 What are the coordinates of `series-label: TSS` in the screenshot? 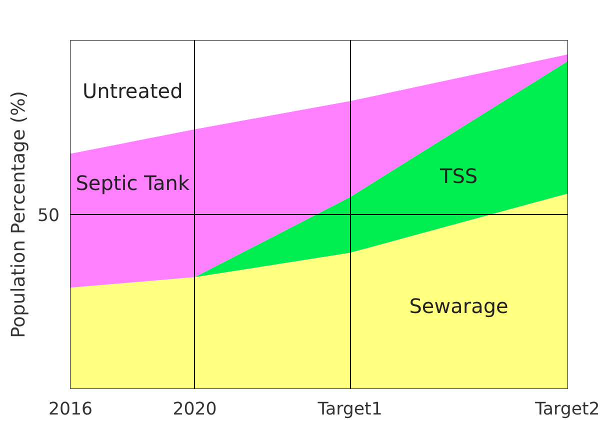 It's located at (458, 176).